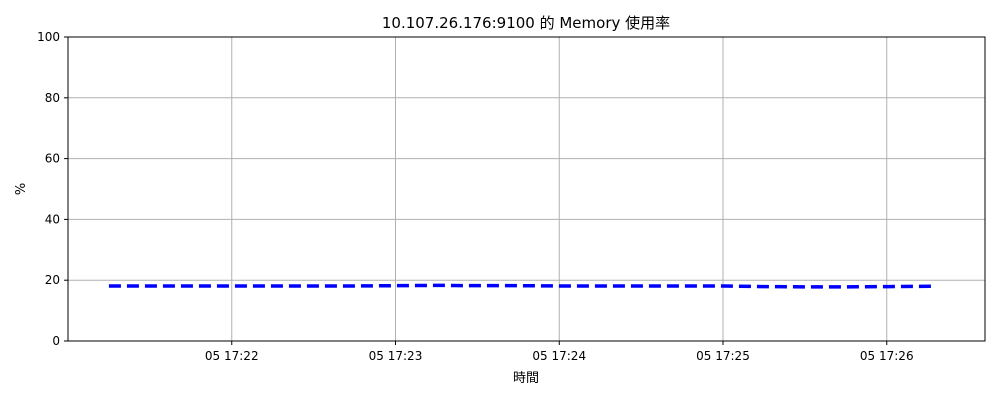  What do you see at coordinates (526, 23) in the screenshot?
I see `chart-title: 10.107.26.176:9100 的 Memory 使用率` at bounding box center [526, 23].